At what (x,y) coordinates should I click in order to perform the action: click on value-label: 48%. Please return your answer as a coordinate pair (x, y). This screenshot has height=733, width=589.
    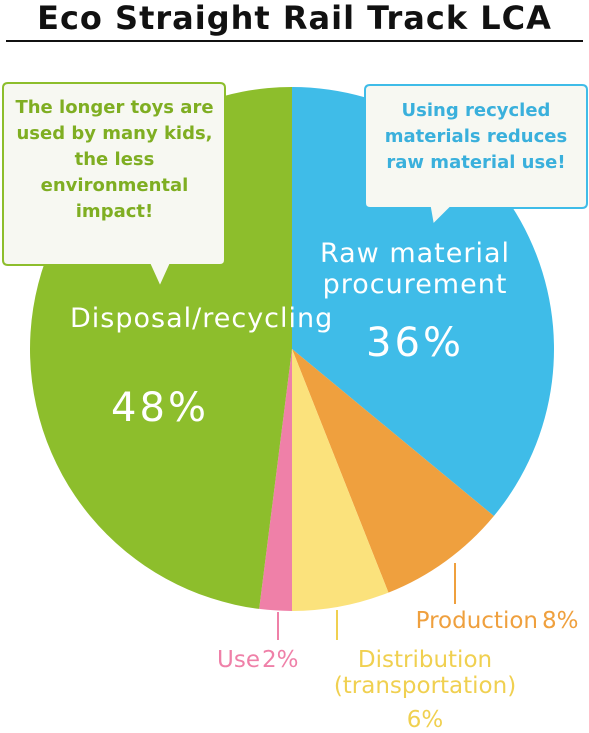
    Looking at the image, I should click on (160, 408).